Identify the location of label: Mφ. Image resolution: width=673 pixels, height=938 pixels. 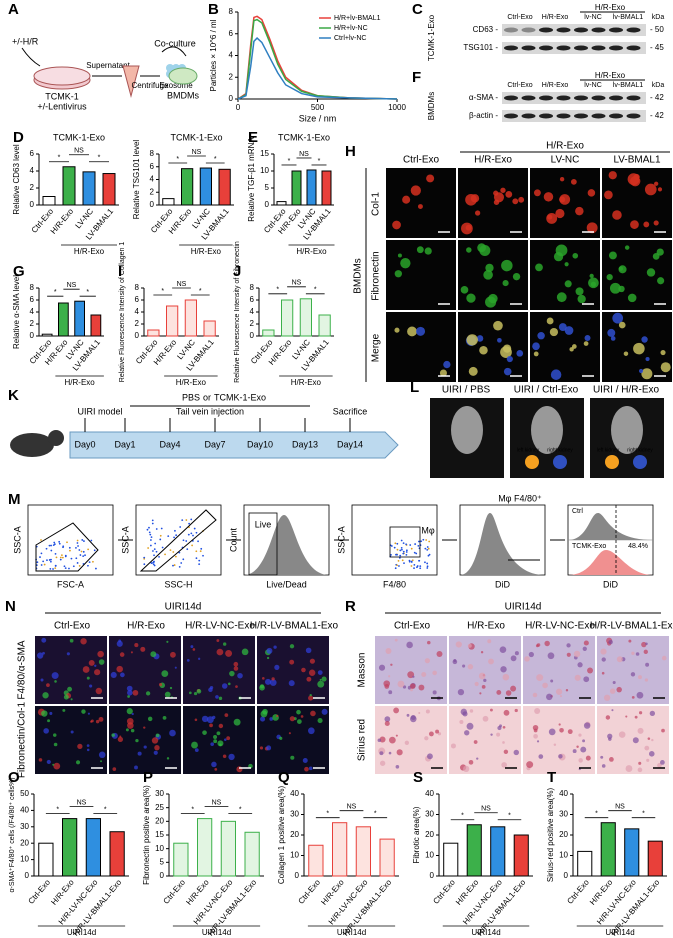
(427, 530).